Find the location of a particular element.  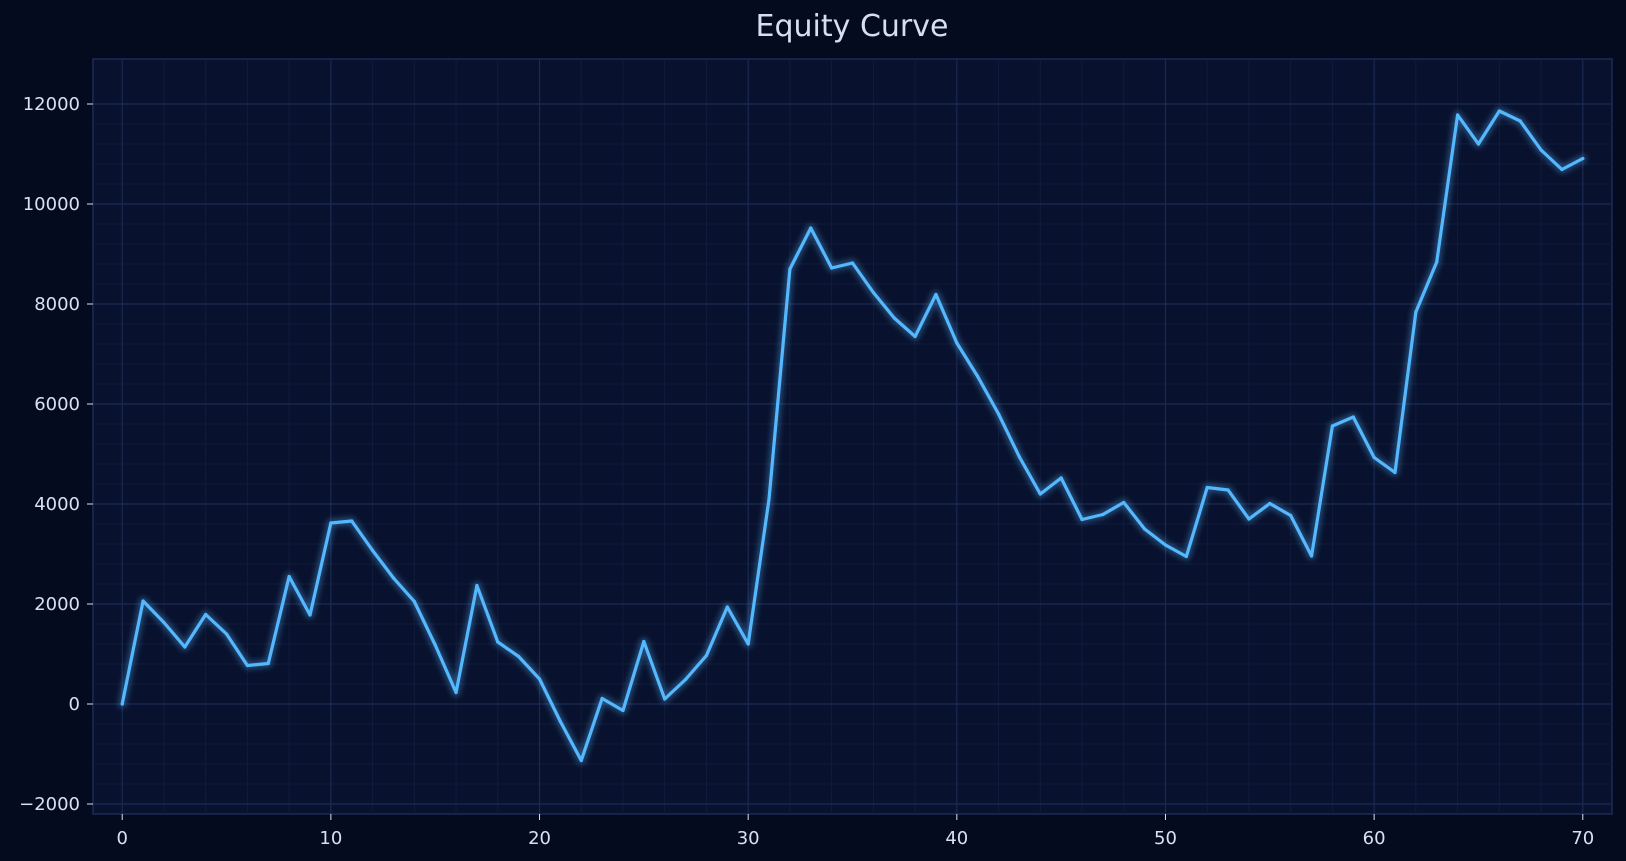

x-tick-label: 50 is located at coordinates (1165, 838).